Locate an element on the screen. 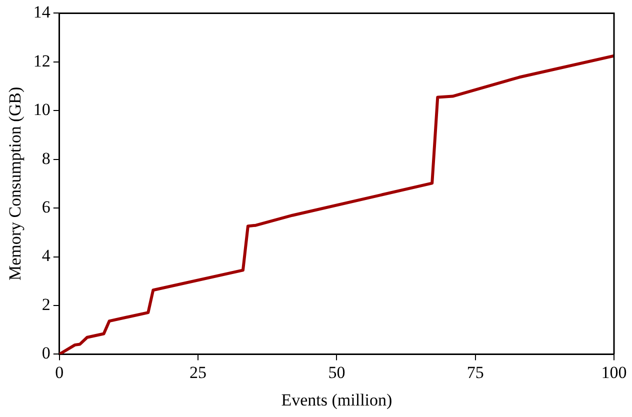  x-tick-label: 75 is located at coordinates (475, 372).